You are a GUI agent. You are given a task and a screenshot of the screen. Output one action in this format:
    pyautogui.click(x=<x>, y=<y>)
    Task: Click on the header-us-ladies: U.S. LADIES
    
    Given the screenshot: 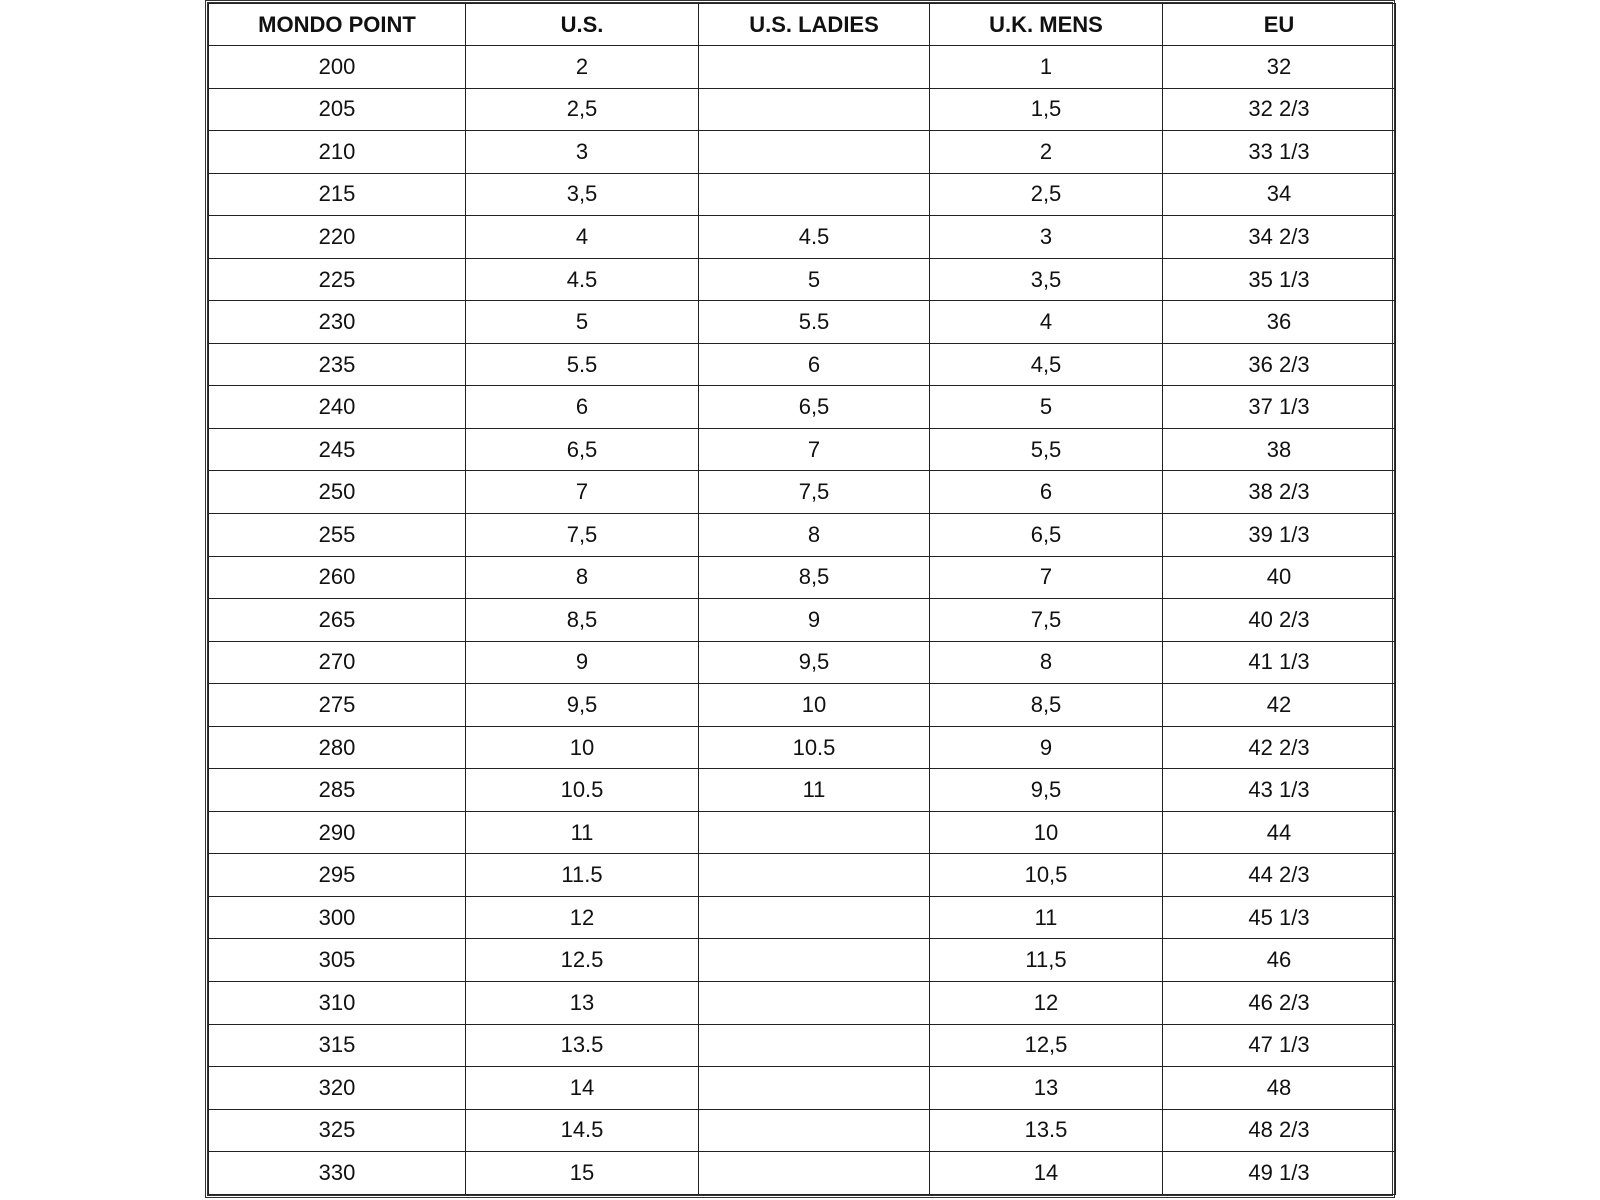 What is the action you would take?
    pyautogui.click(x=814, y=24)
    